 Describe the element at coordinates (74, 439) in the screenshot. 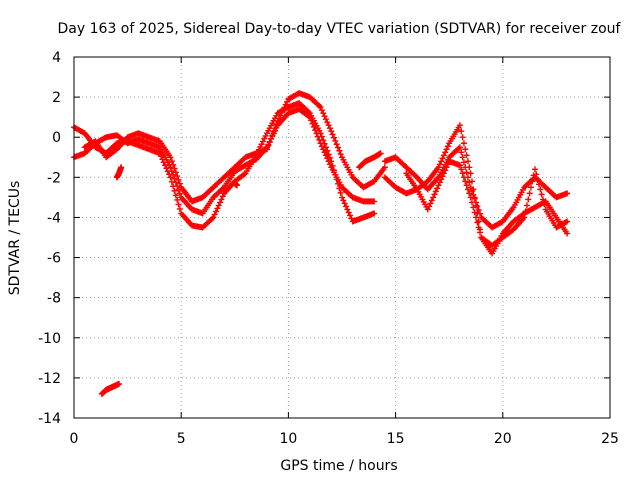

I see `x-tick-label: 0` at that location.